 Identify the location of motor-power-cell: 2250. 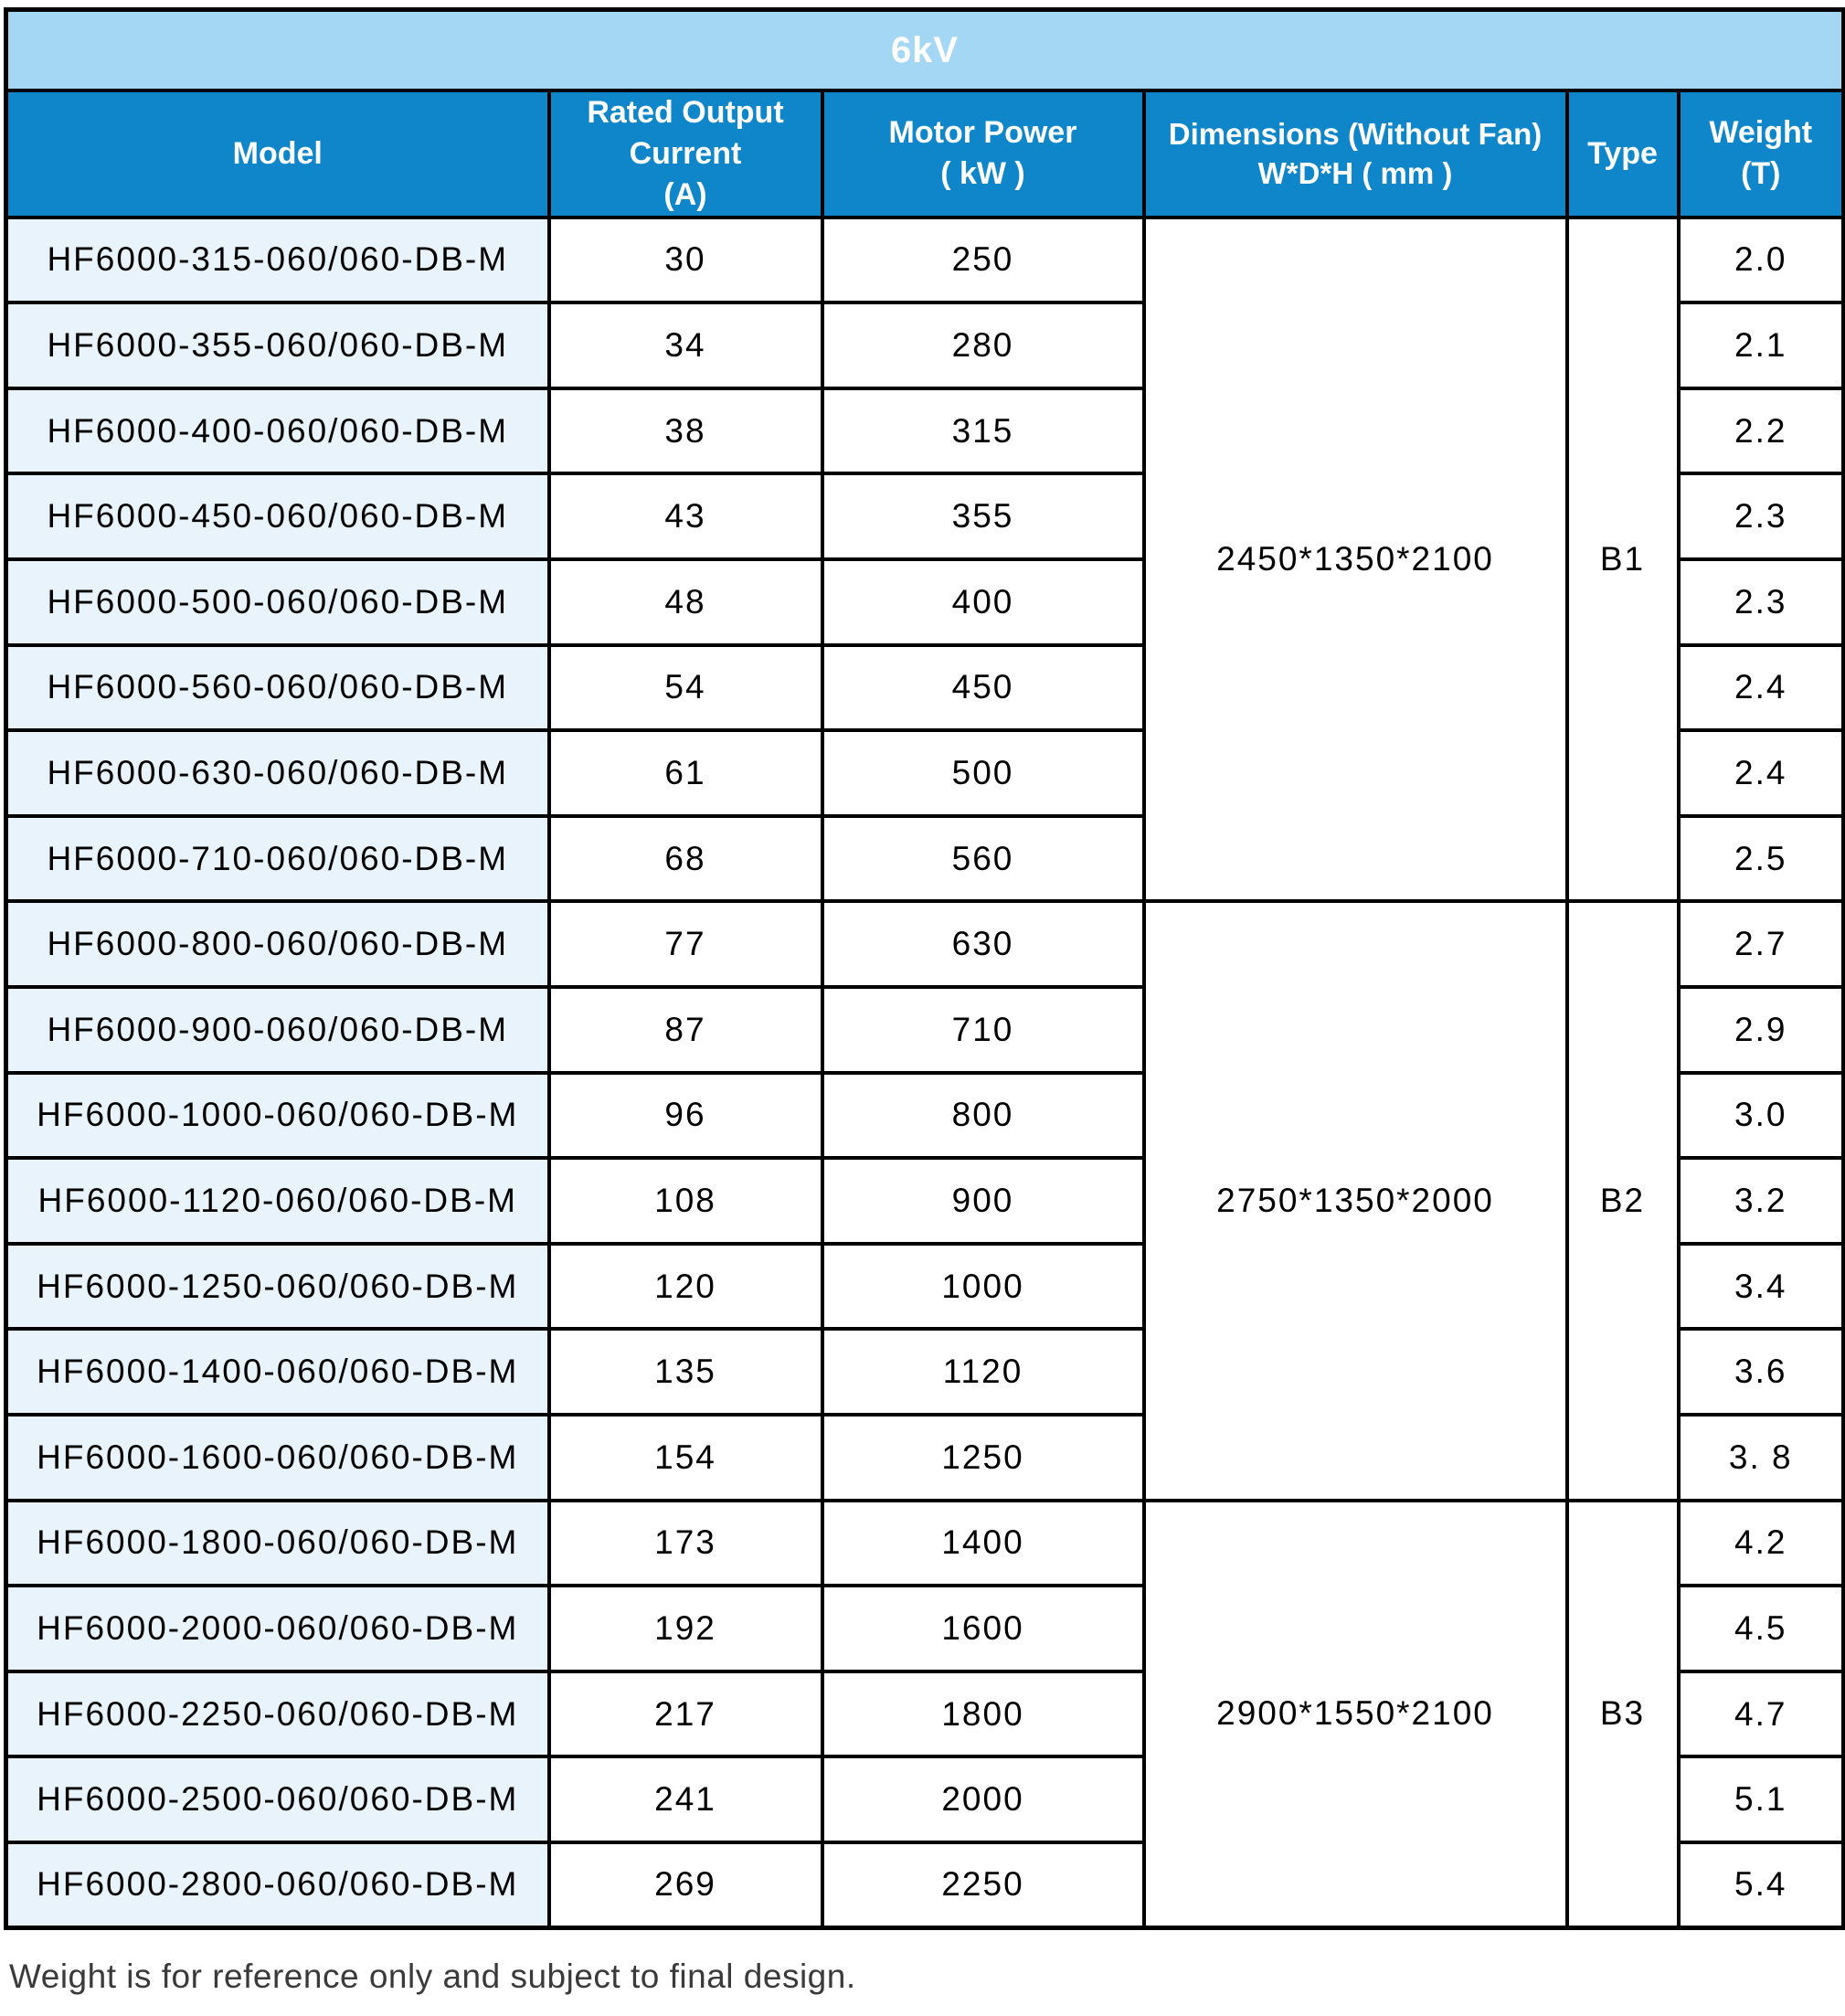
(983, 1885).